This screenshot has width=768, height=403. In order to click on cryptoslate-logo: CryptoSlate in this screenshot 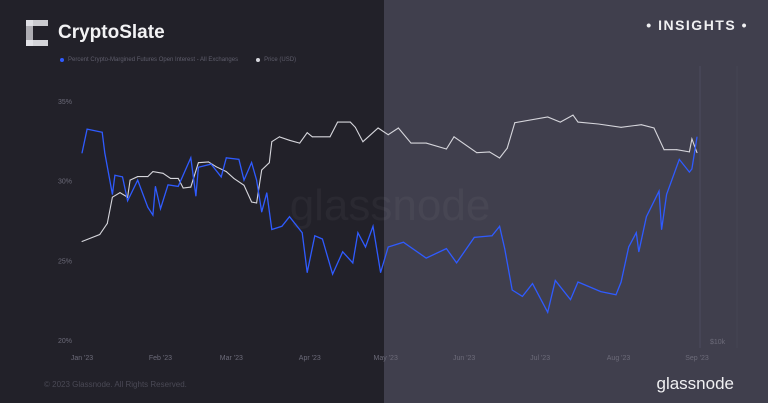, I will do `click(95, 33)`.